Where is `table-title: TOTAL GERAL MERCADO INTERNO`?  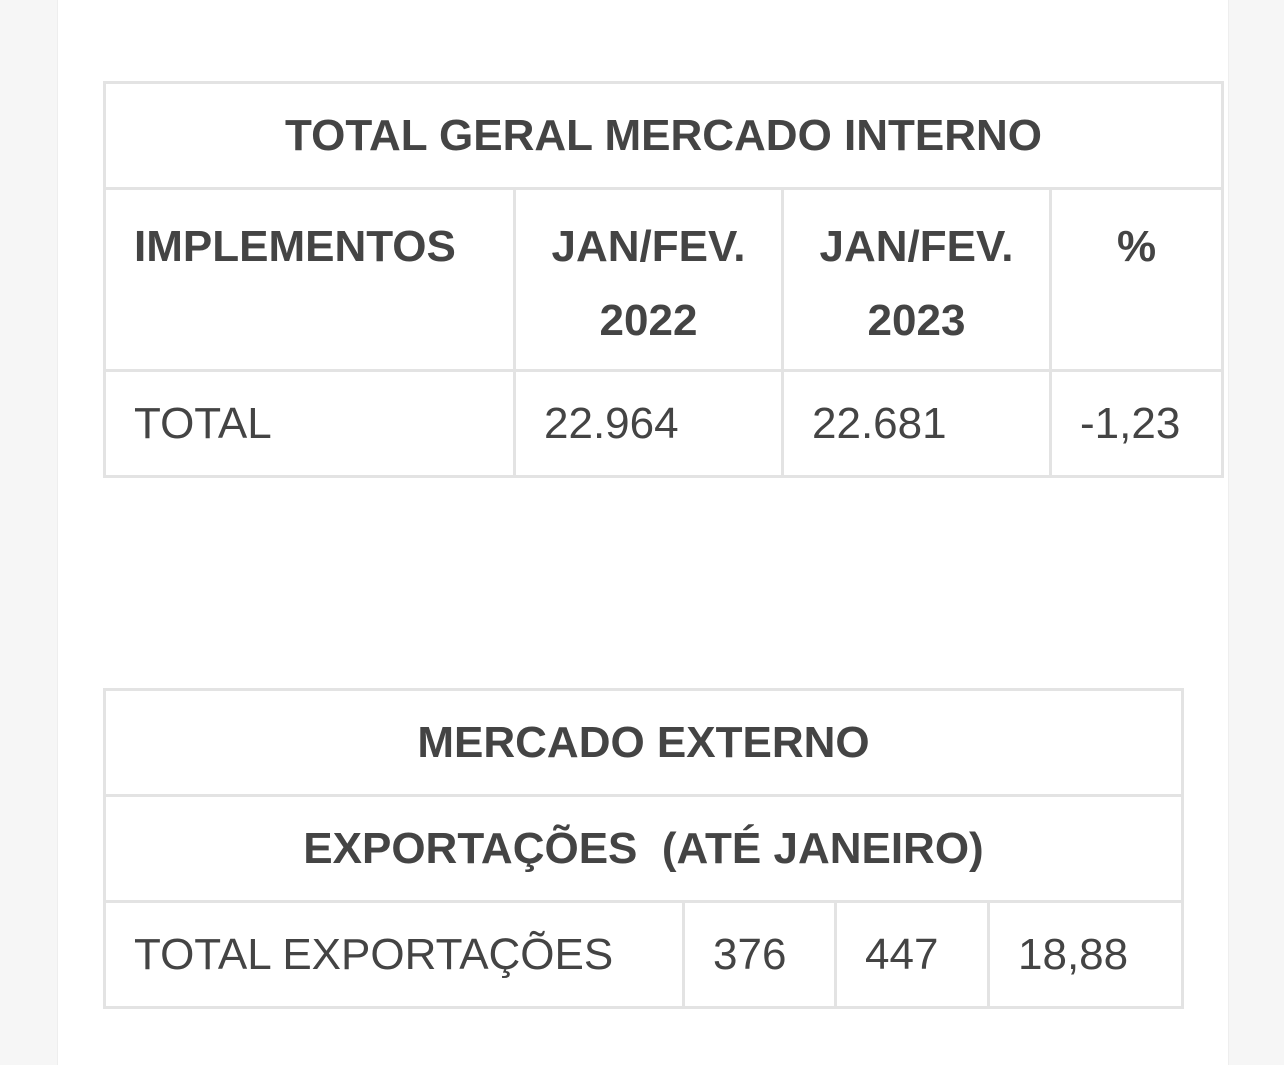
table-title: TOTAL GERAL MERCADO INTERNO is located at coordinates (663, 135).